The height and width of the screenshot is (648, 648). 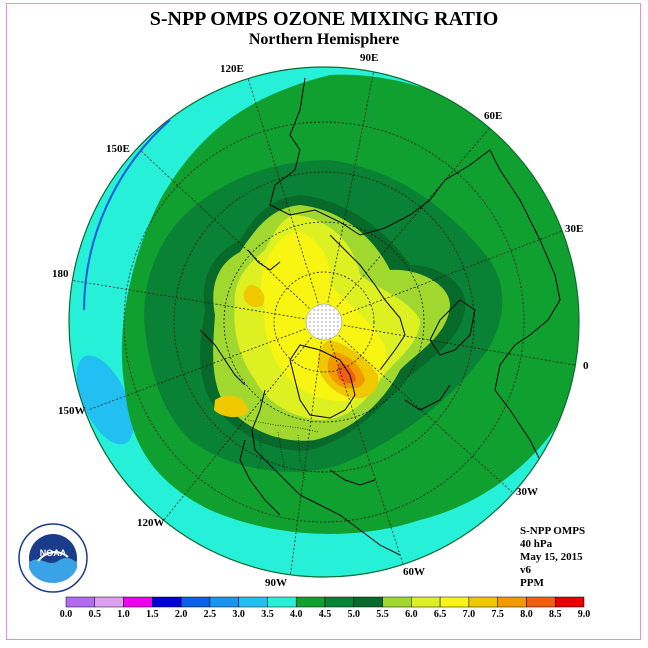 I want to click on colorbar-tick-label: 8.5, so click(x=555, y=614).